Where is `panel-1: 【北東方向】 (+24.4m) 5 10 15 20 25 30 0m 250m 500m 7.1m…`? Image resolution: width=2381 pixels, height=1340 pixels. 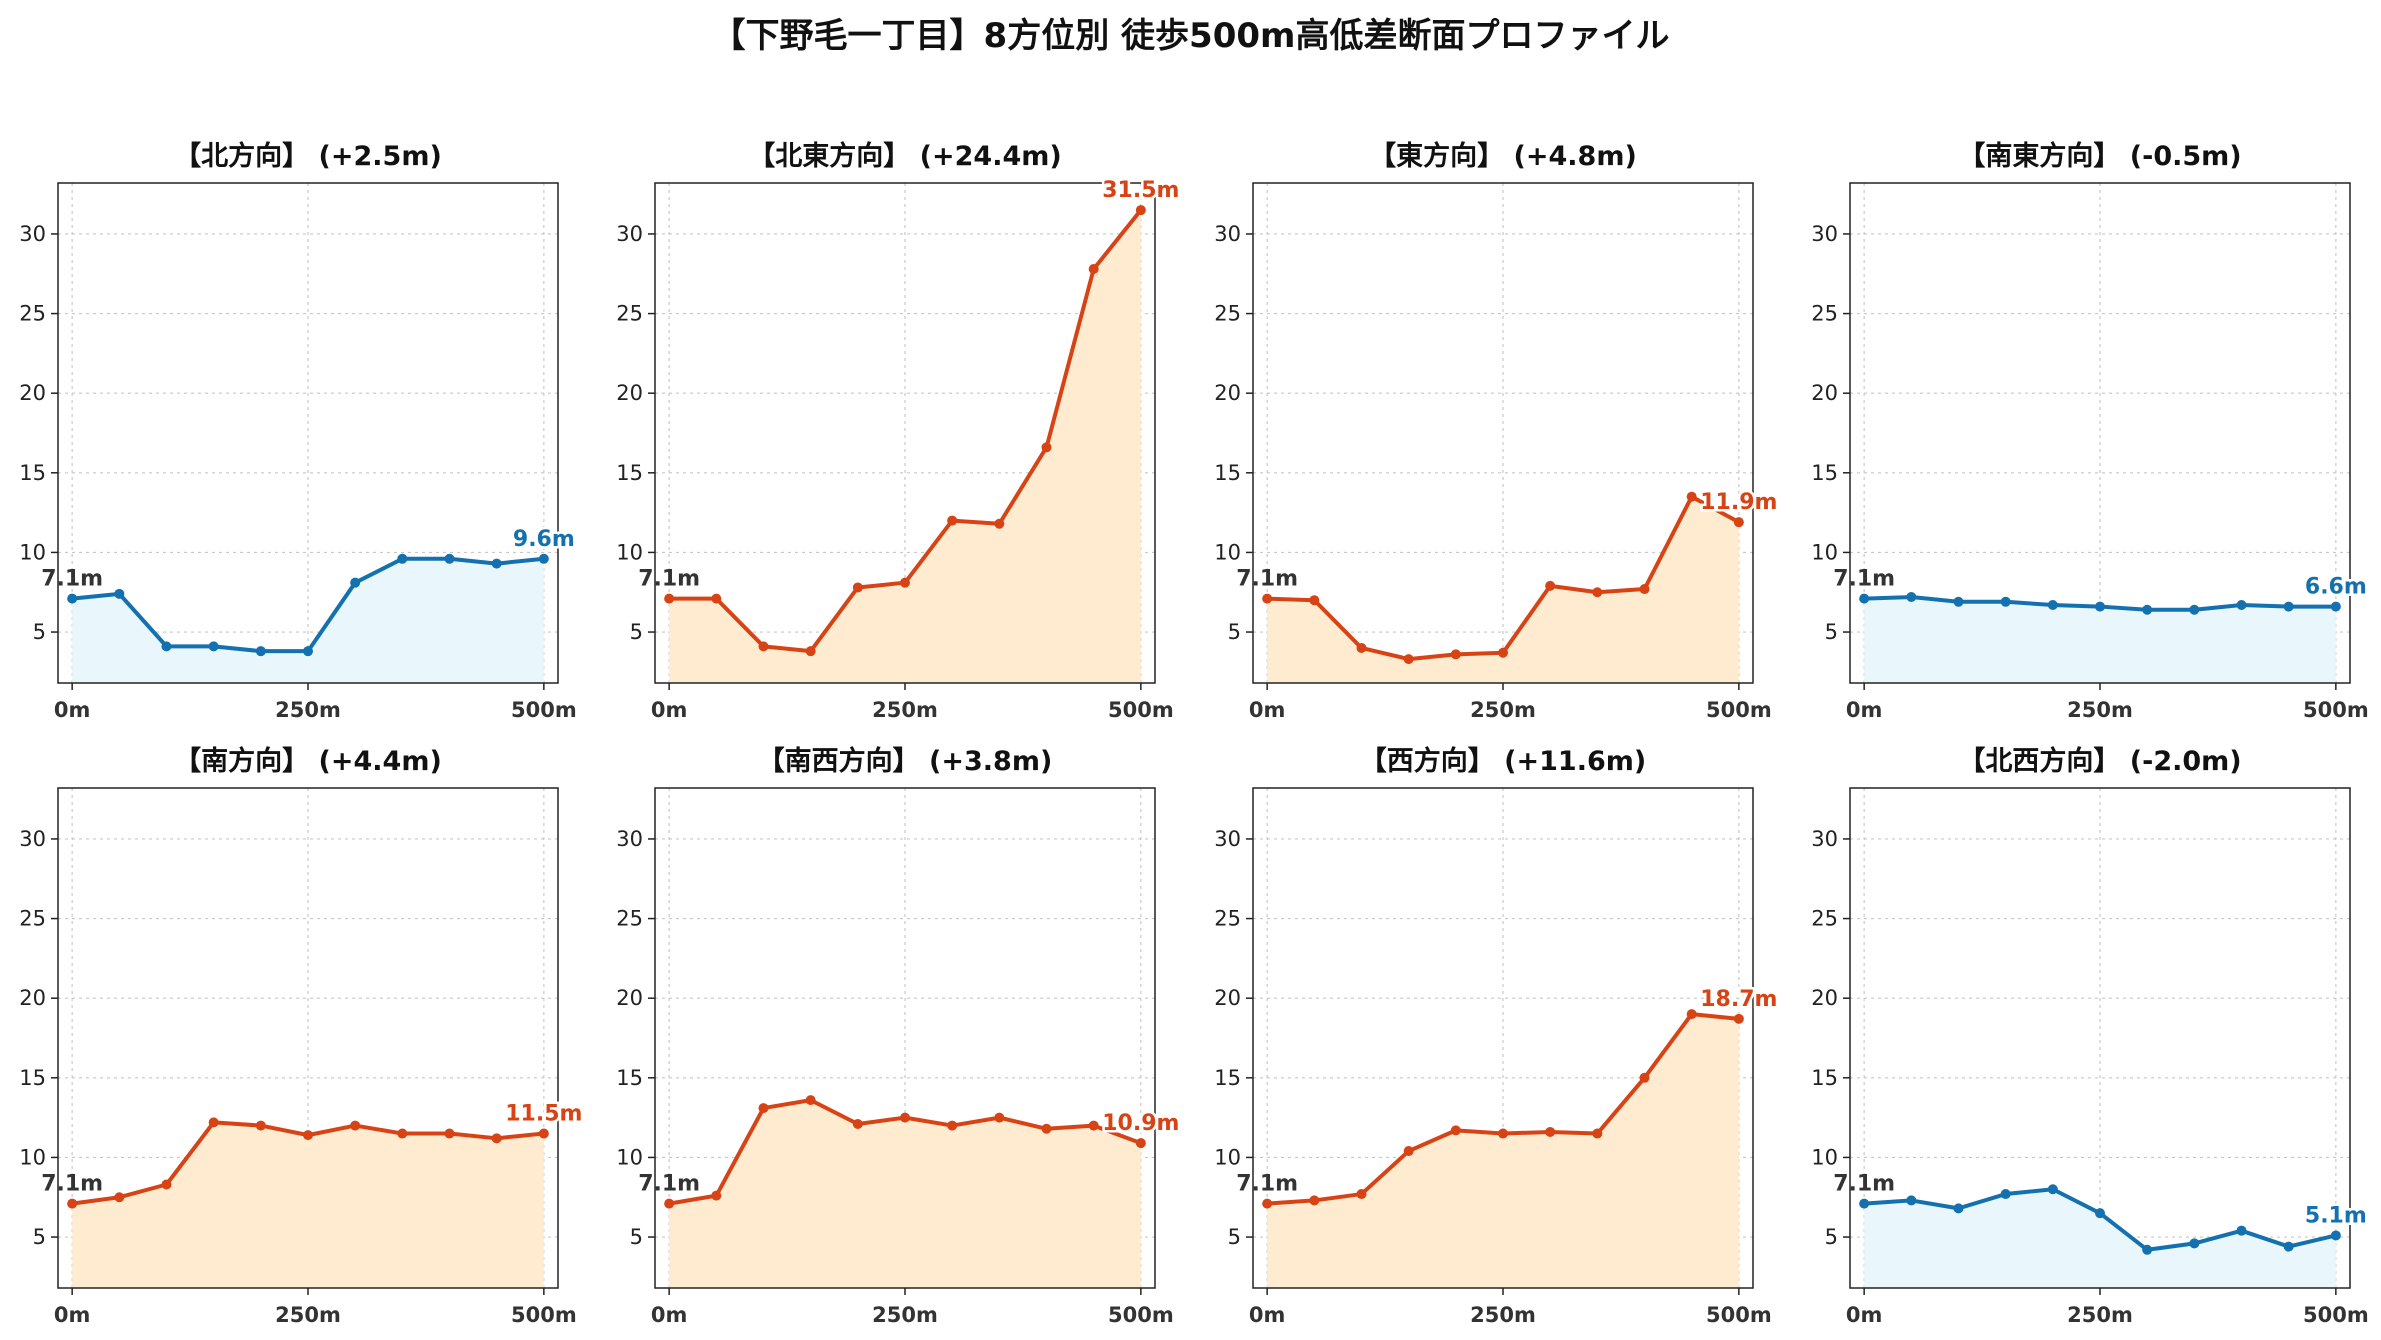 panel-1: 【北東方向】 (+24.4m) 5 10 15 20 25 30 0m 250m 500m 7.1m… is located at coordinates (899, 431).